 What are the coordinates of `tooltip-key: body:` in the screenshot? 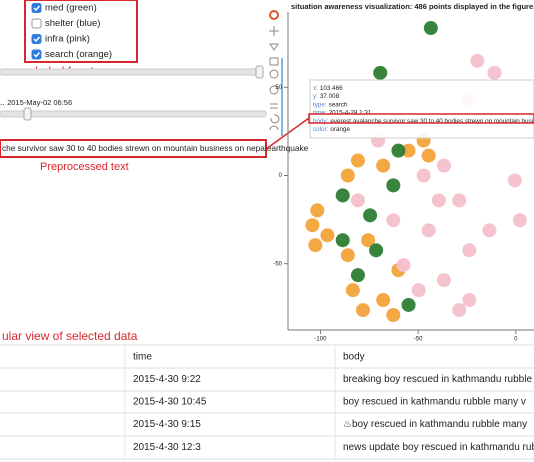 It's located at (321, 120).